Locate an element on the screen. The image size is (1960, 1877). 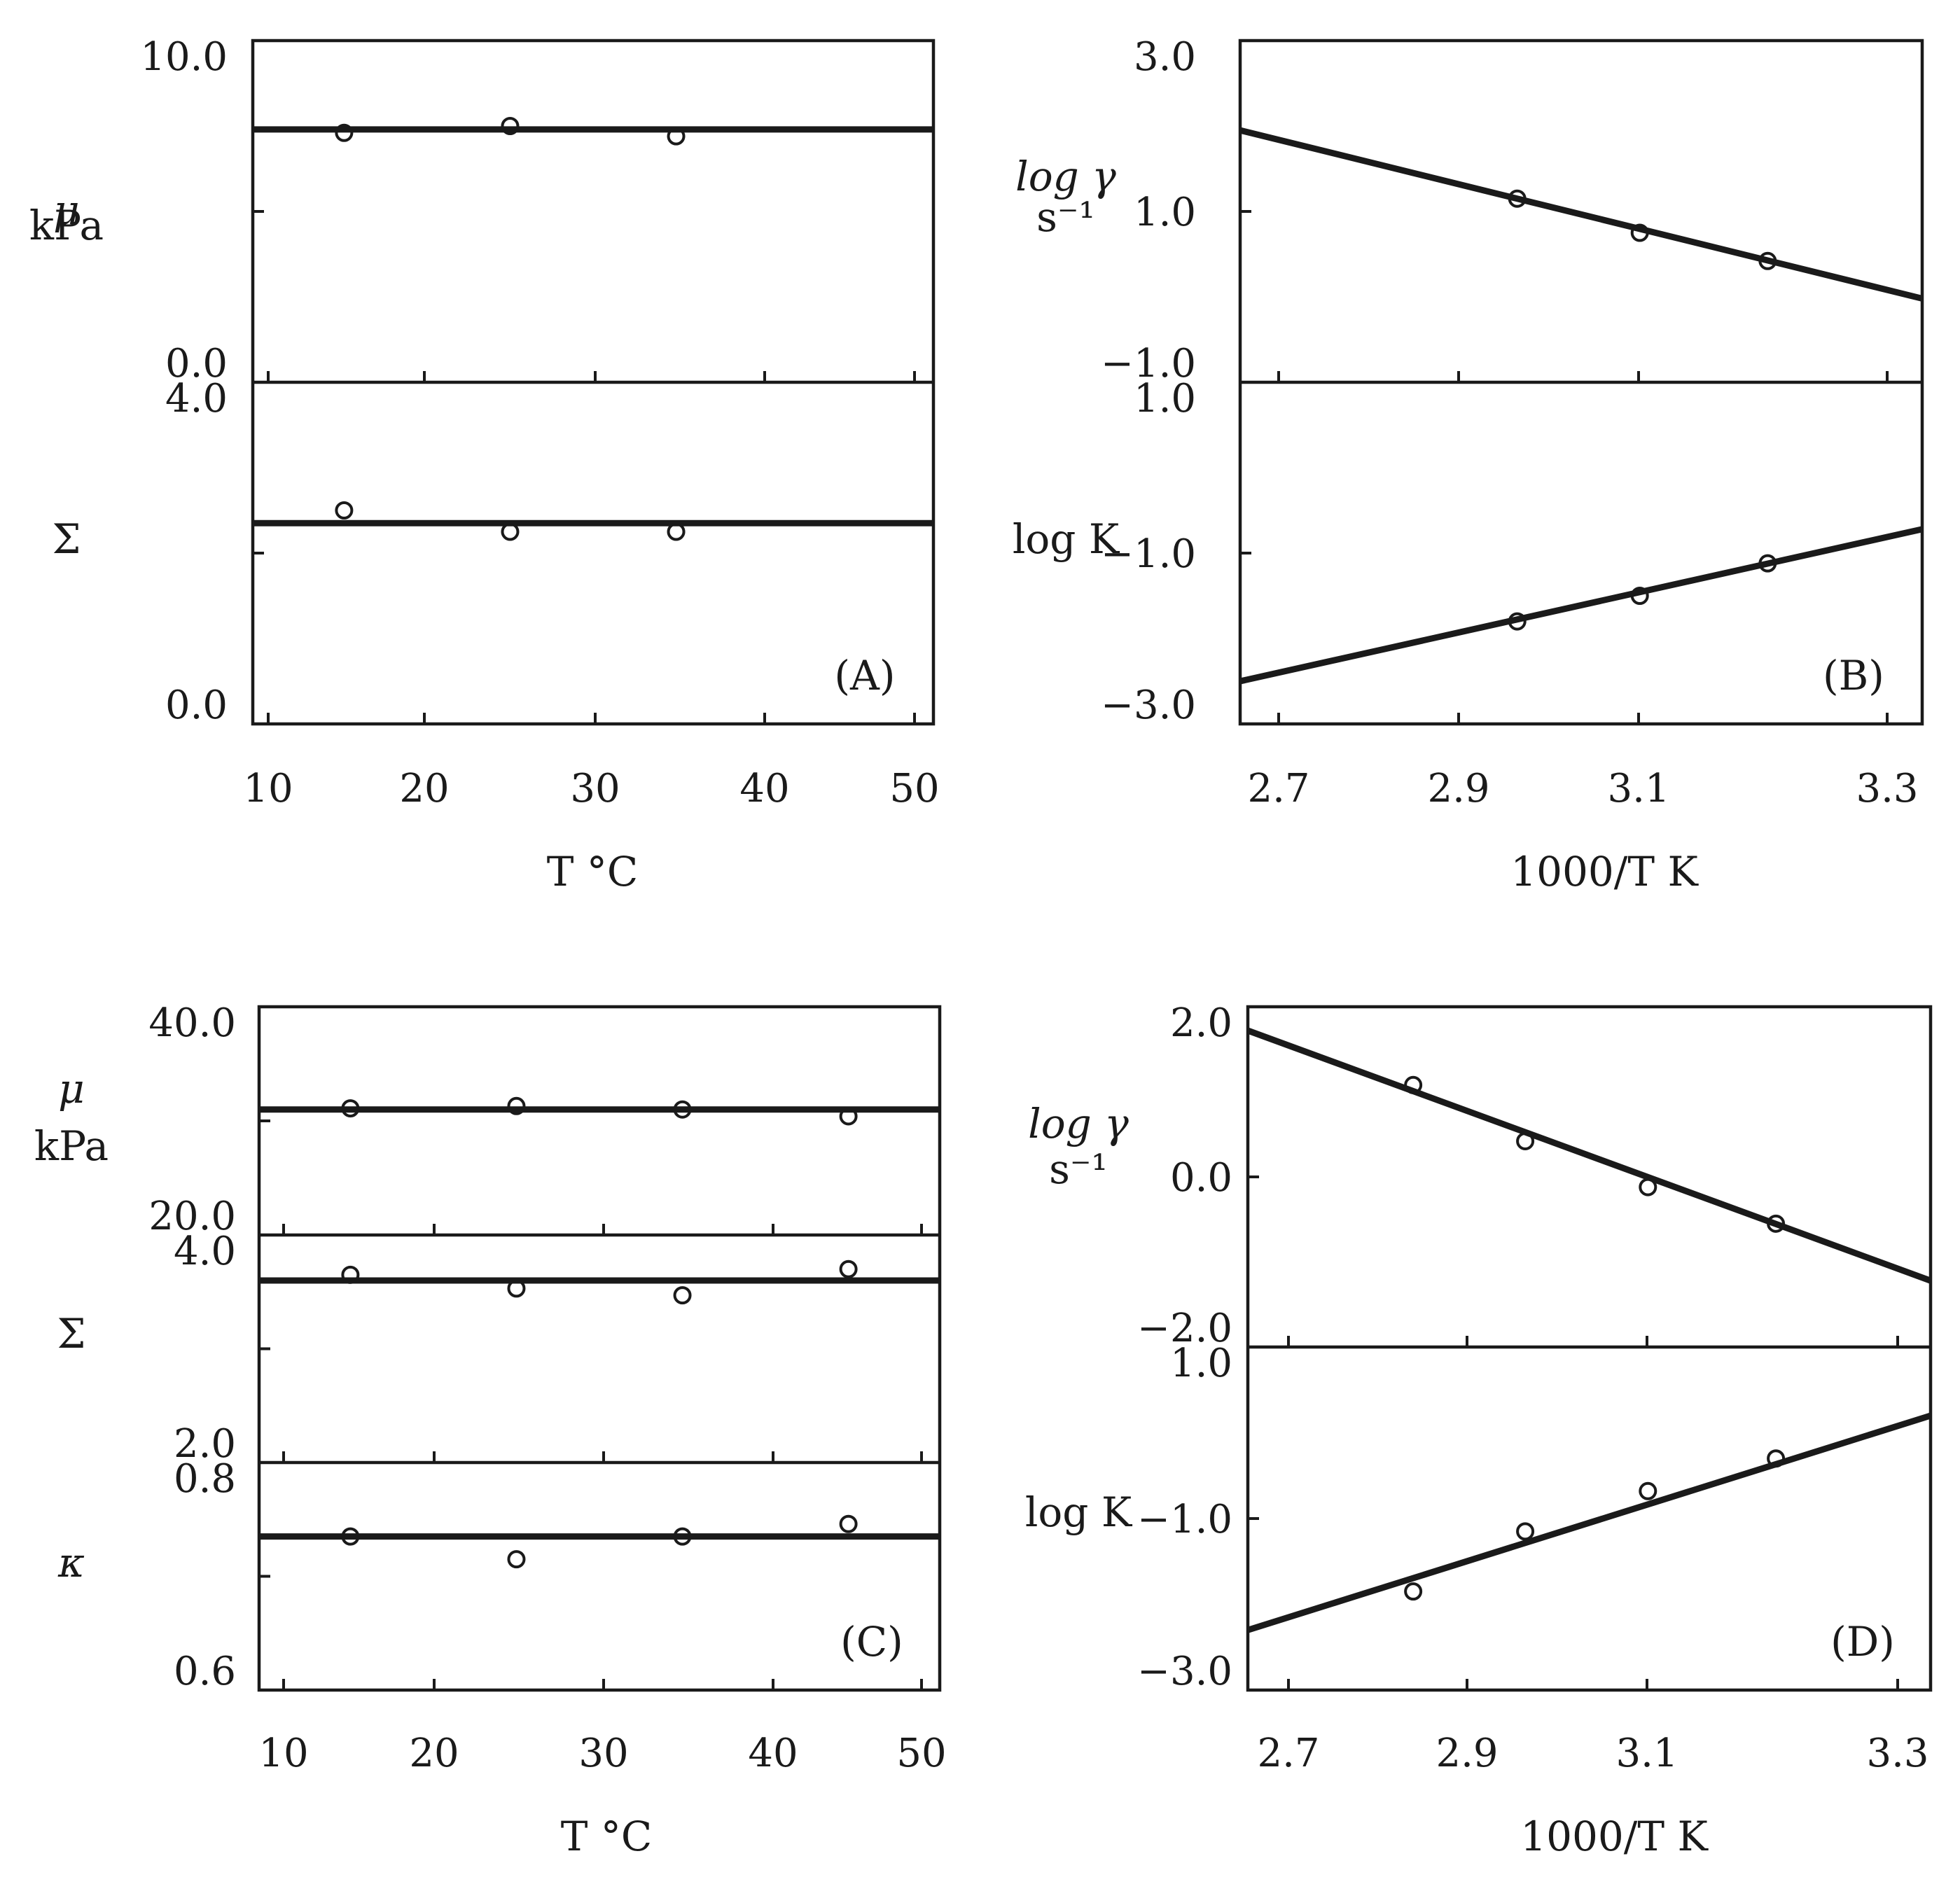
panel-d-subplot-1: 2.0 0.0 −2.0 log γs⁻¹ is located at coordinates (1480, 1175).